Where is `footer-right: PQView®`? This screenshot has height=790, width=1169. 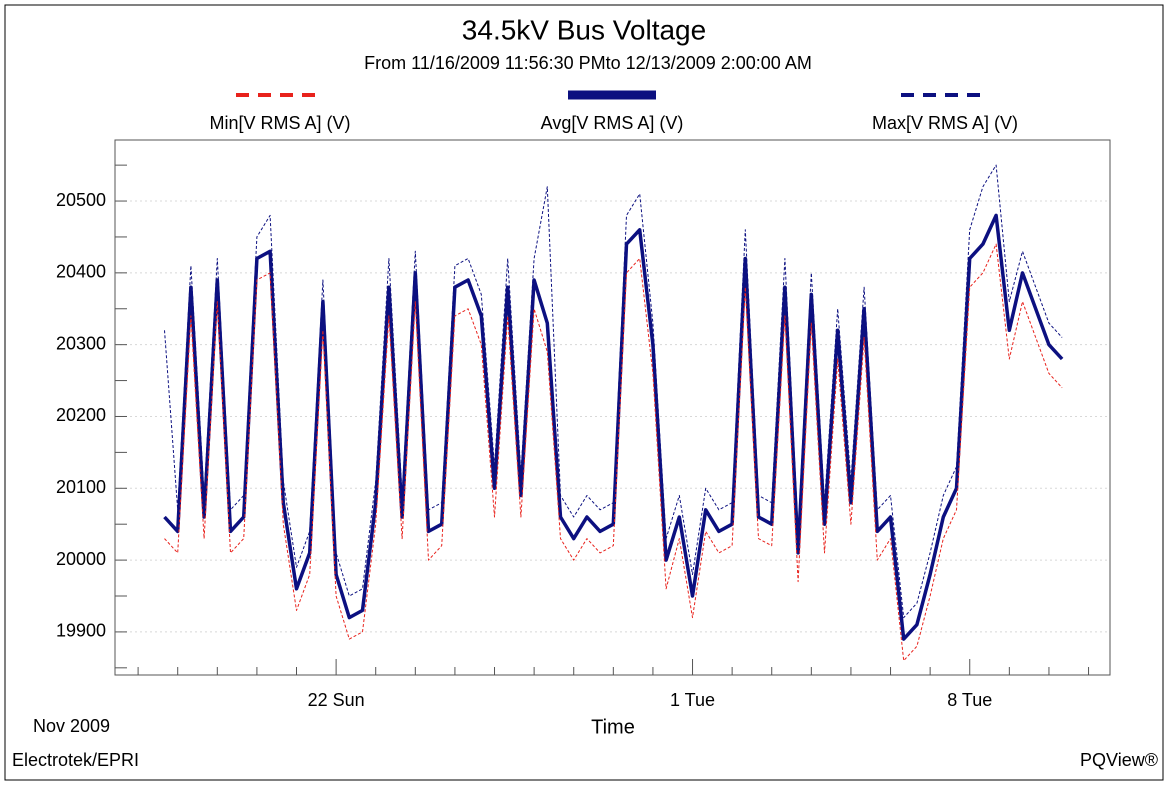 footer-right: PQView® is located at coordinates (1119, 760).